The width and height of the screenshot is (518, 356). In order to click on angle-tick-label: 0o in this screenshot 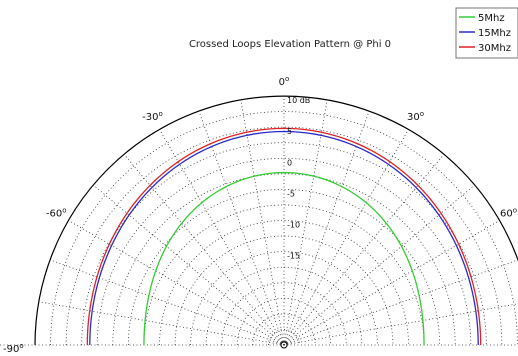, I will do `click(284, 81)`.